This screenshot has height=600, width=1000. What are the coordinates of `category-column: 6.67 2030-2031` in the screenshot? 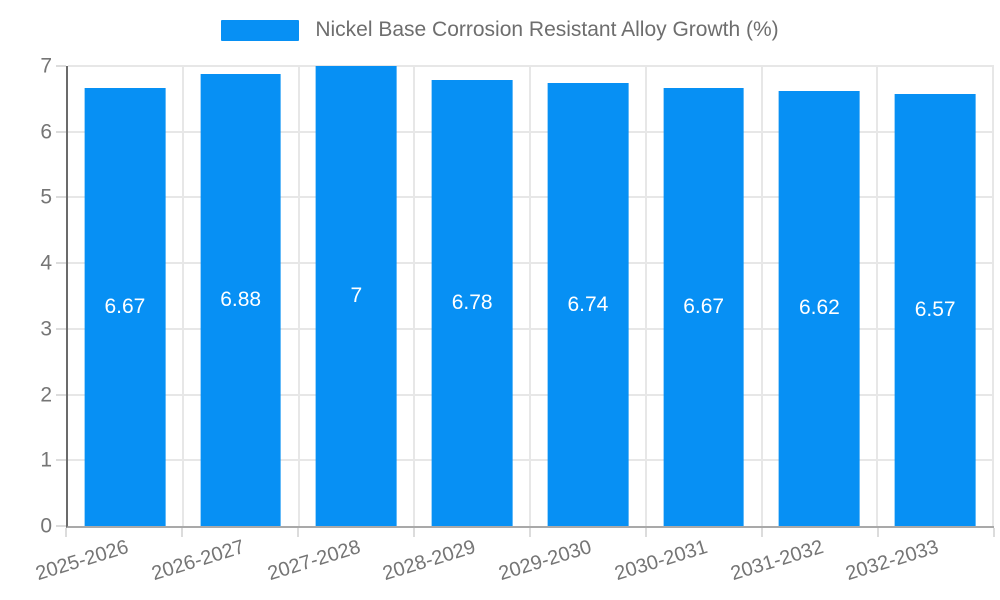 It's located at (687, 325).